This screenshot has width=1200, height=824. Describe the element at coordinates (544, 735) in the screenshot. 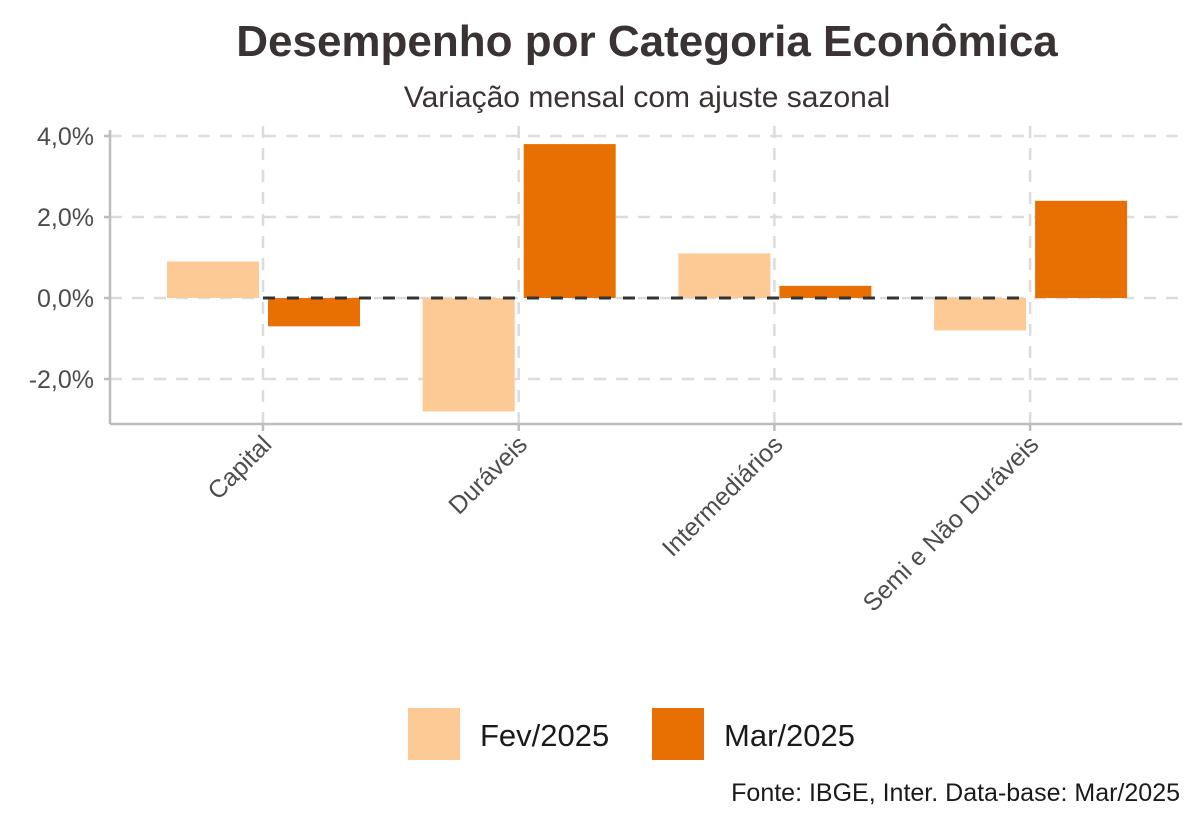

I see `legend-label-fev: Fev/2025` at that location.